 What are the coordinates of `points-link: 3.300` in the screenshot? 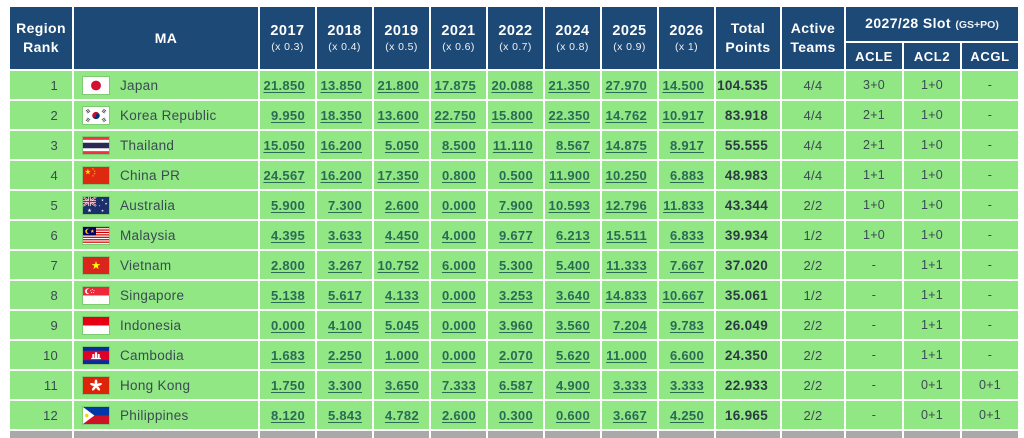 It's located at (344, 385).